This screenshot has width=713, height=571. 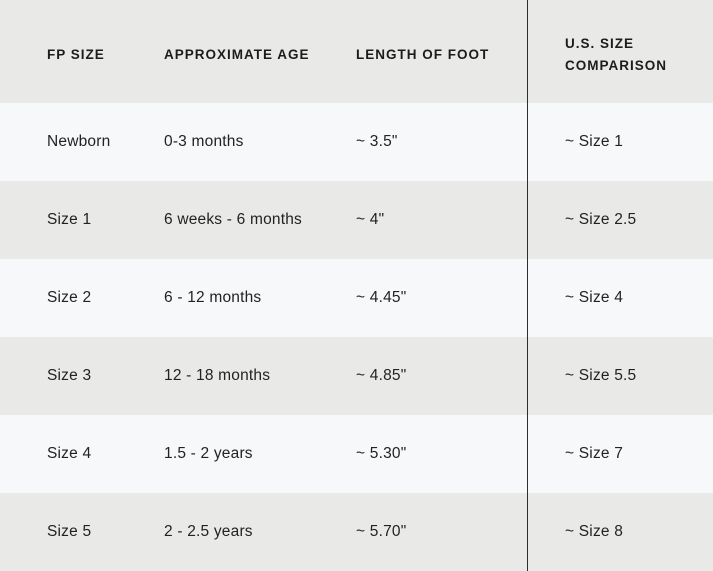 I want to click on column-header-us-size-comparison: U.S. SIZE COMPARISON, so click(x=616, y=54).